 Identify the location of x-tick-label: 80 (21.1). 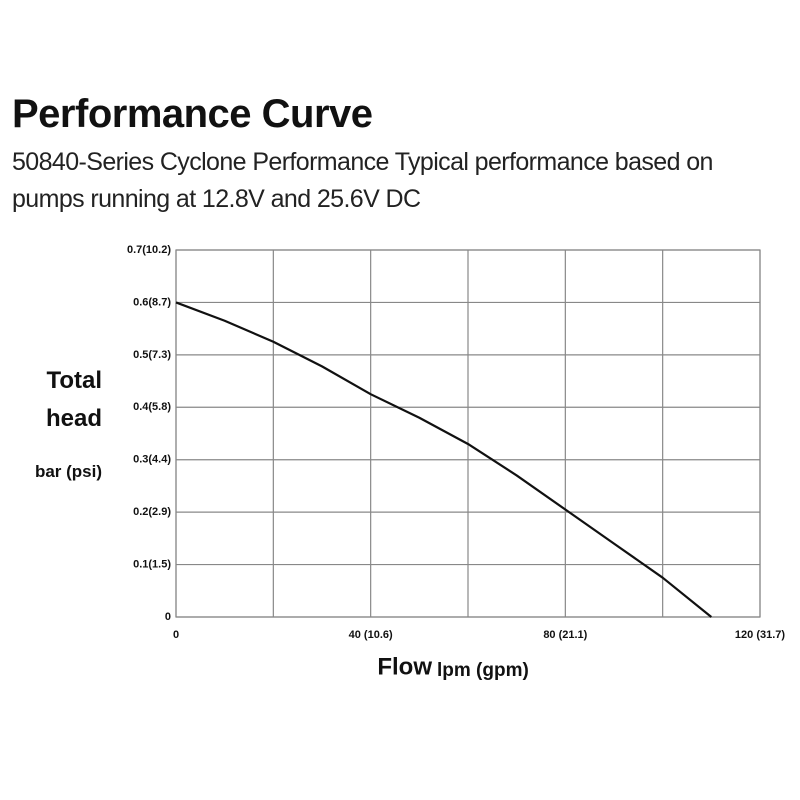
(565, 635).